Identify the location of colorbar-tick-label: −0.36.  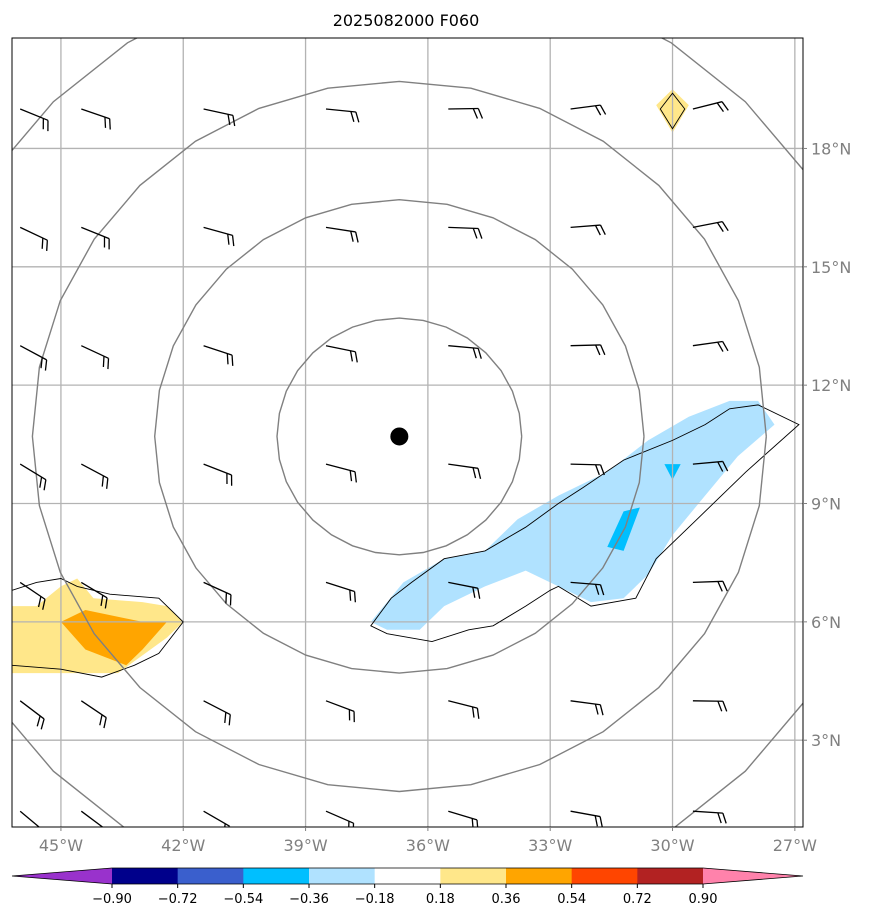
(309, 899).